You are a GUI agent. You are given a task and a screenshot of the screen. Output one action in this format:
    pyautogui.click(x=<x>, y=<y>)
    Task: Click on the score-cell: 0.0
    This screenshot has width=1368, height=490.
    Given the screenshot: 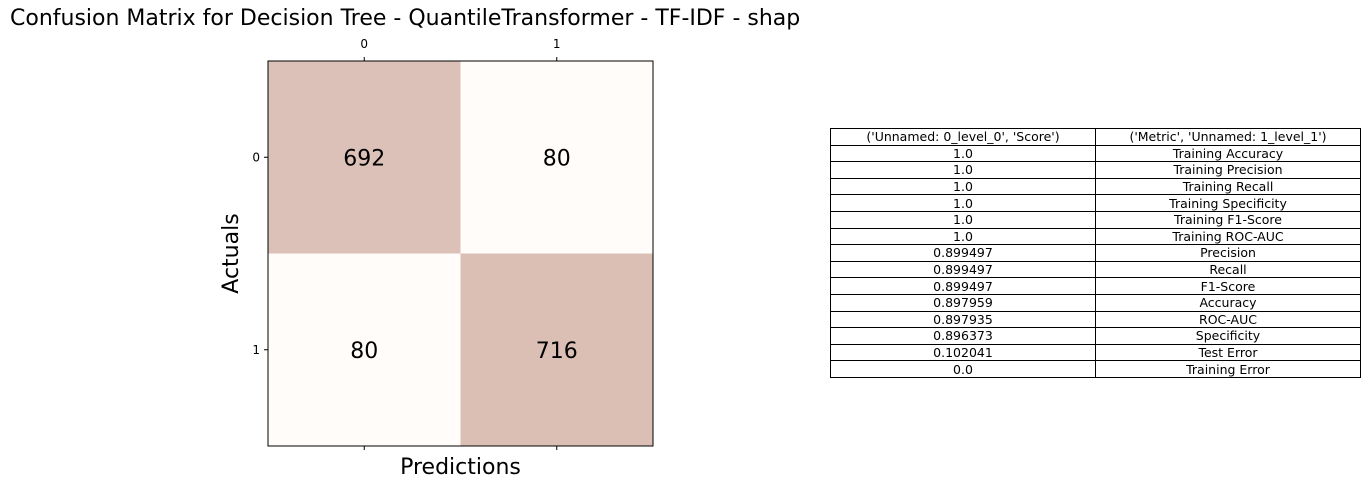 What is the action you would take?
    pyautogui.click(x=963, y=369)
    